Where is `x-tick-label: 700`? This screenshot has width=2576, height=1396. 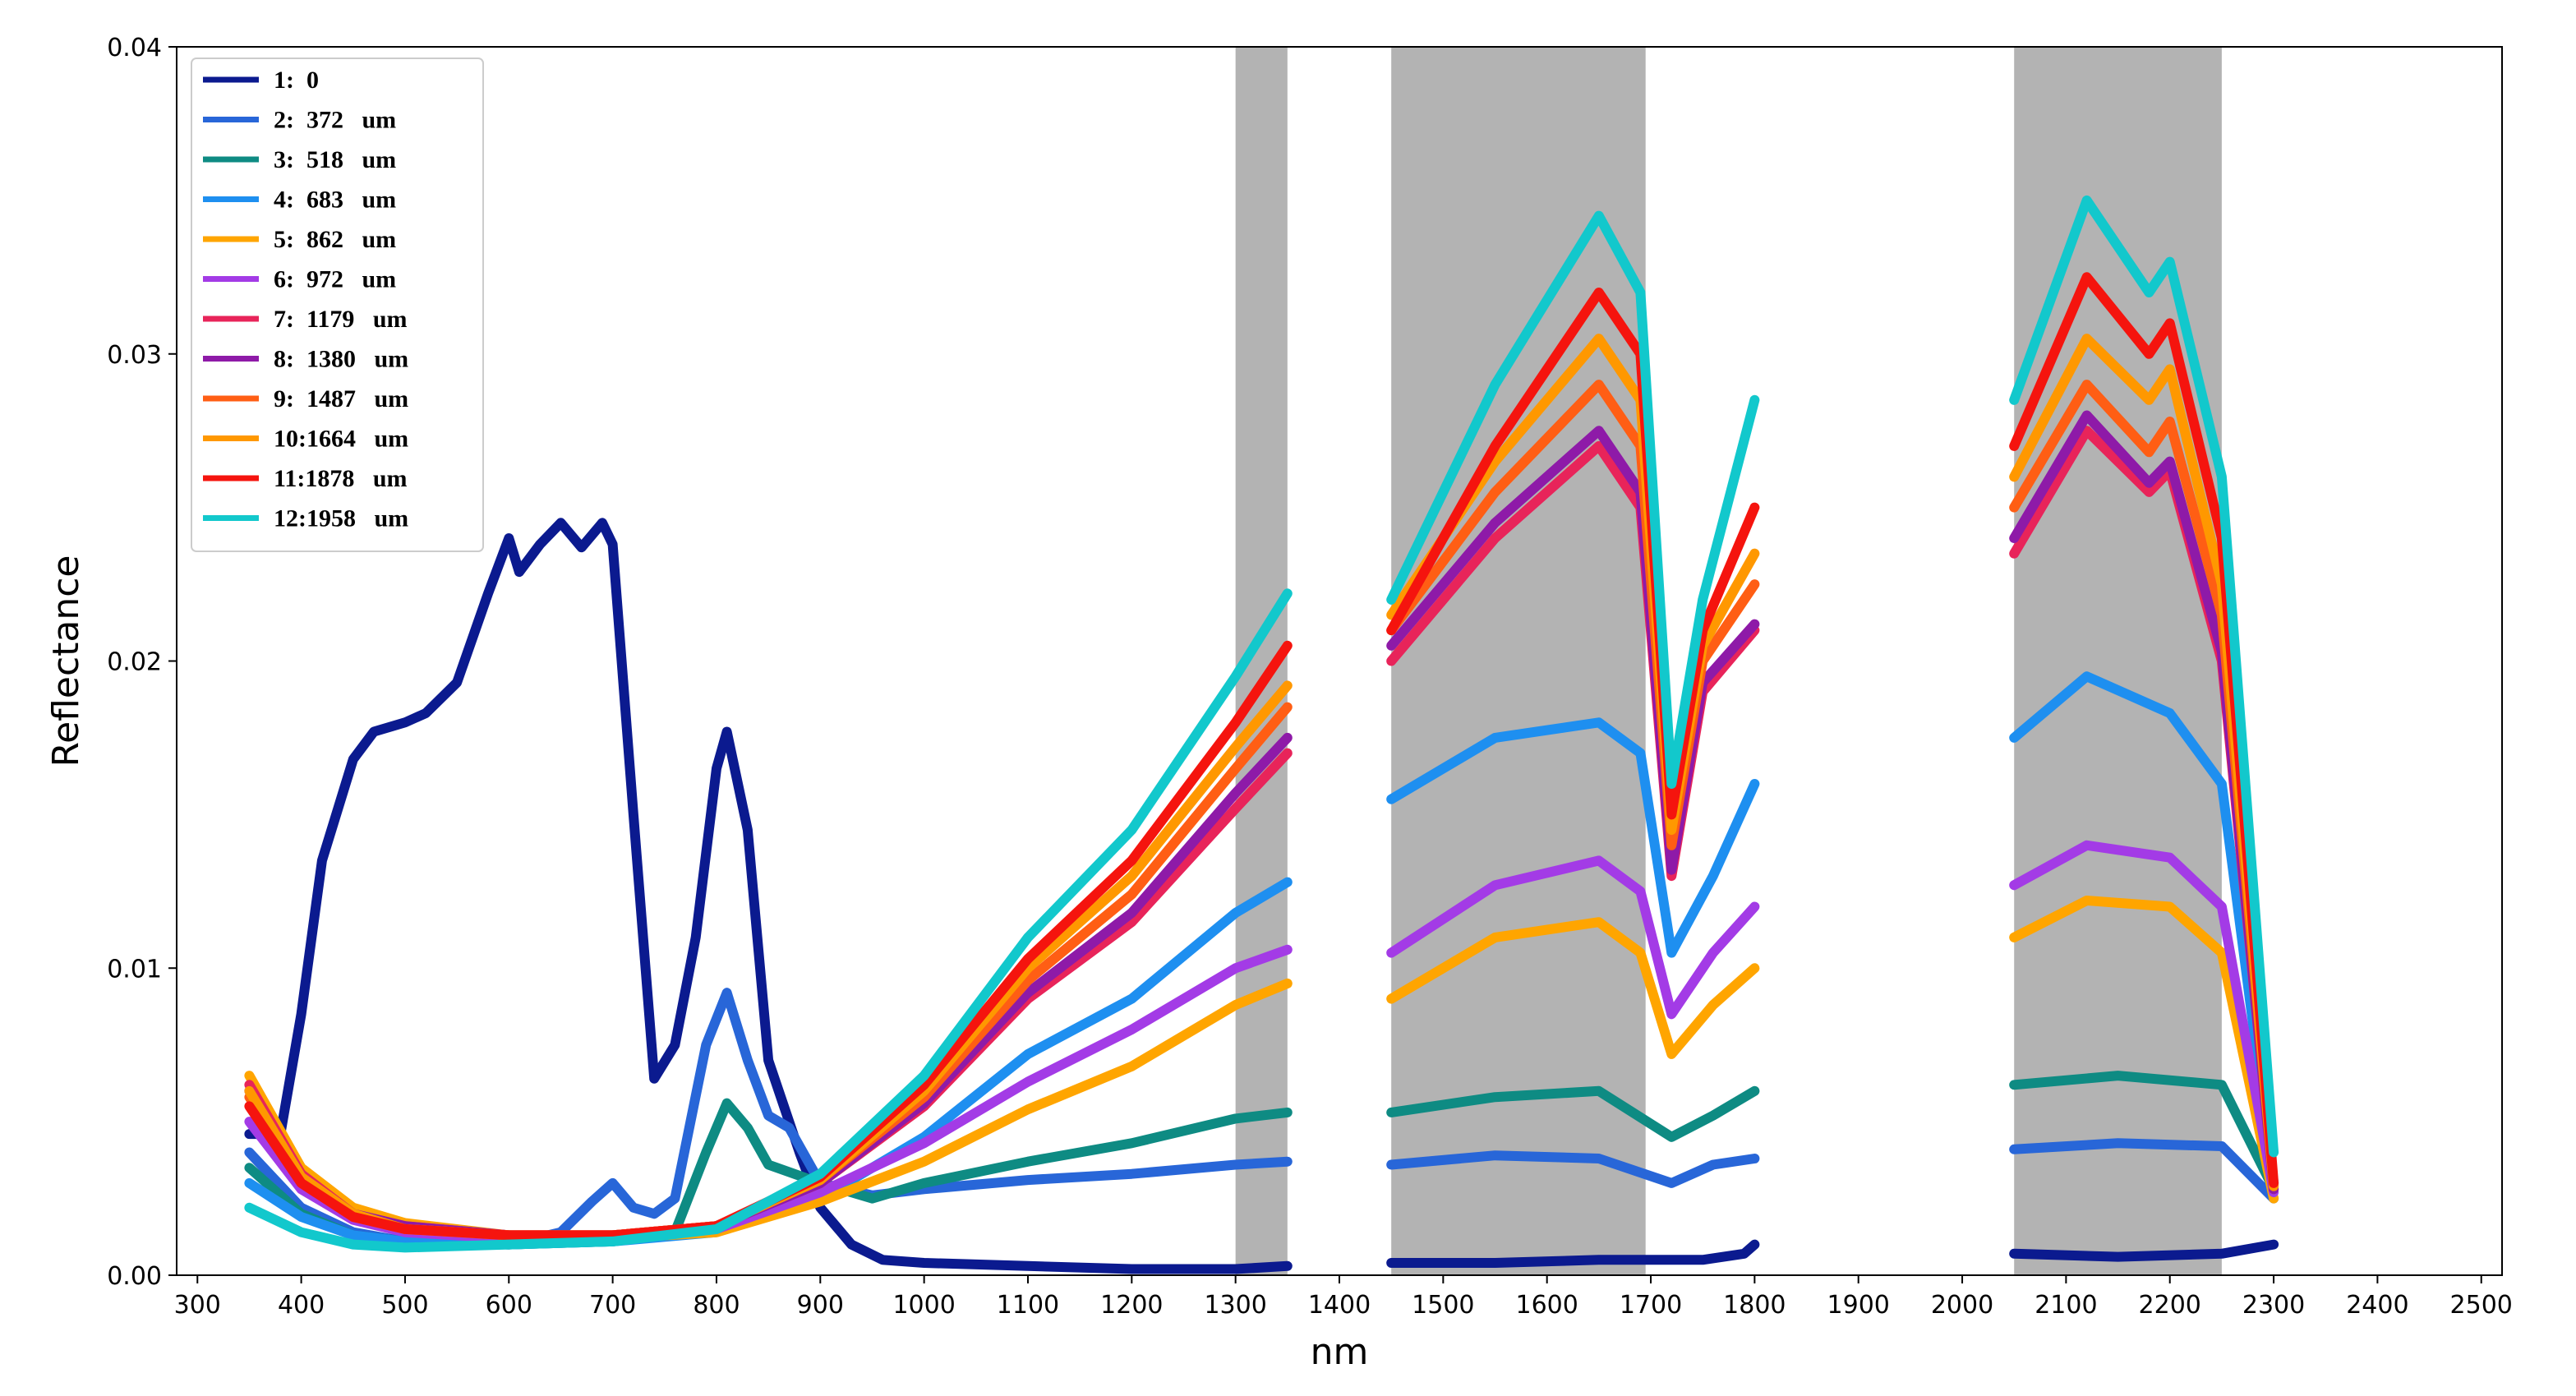 x-tick-label: 700 is located at coordinates (612, 1305).